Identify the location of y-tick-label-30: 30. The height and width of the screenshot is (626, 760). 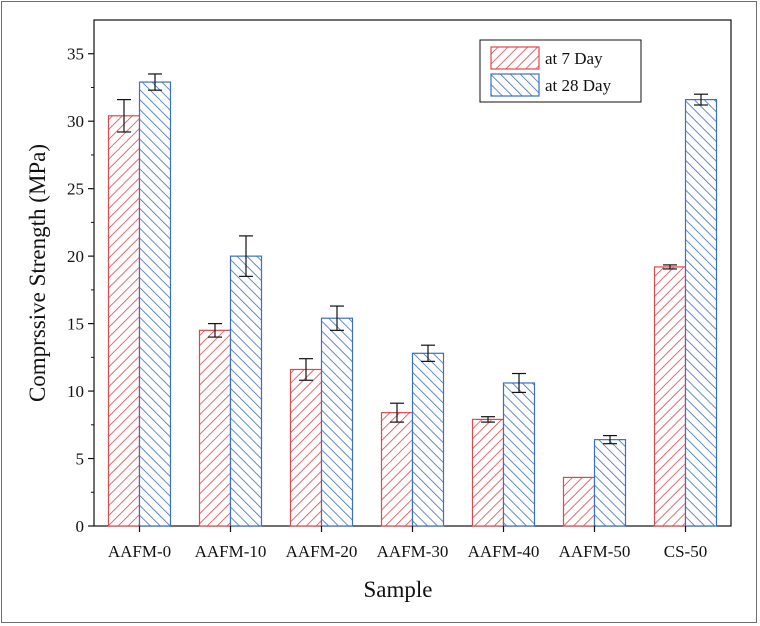
(75, 121).